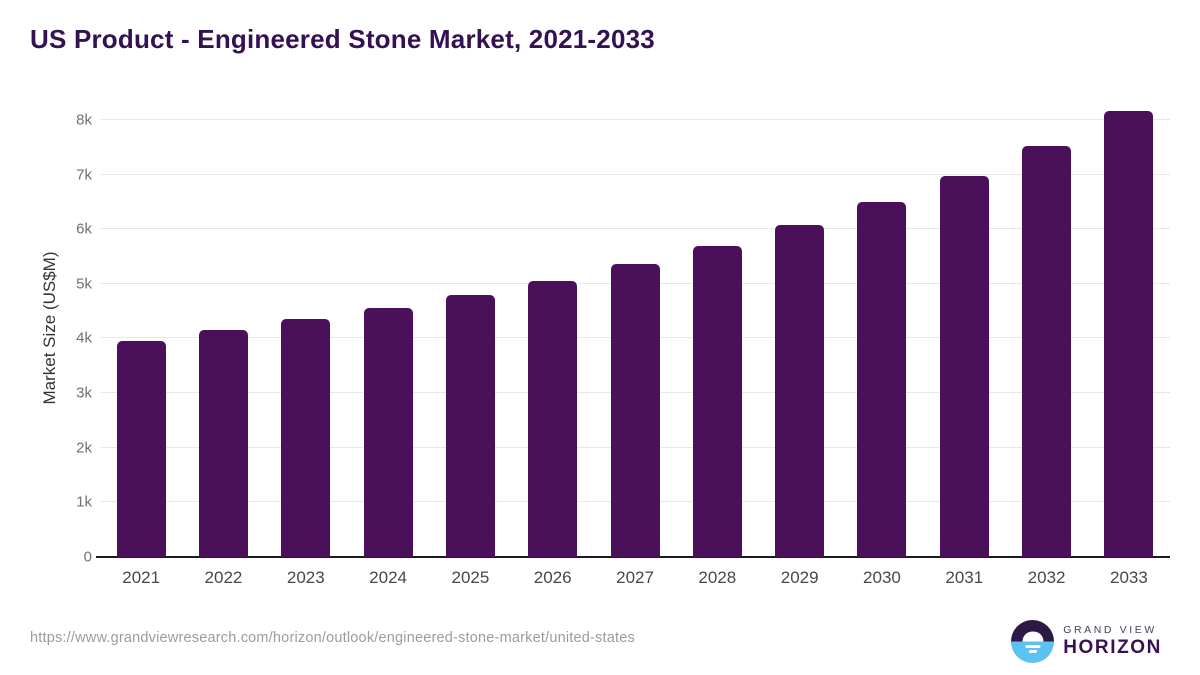 This screenshot has height=675, width=1200. I want to click on bar-2033, so click(1129, 334).